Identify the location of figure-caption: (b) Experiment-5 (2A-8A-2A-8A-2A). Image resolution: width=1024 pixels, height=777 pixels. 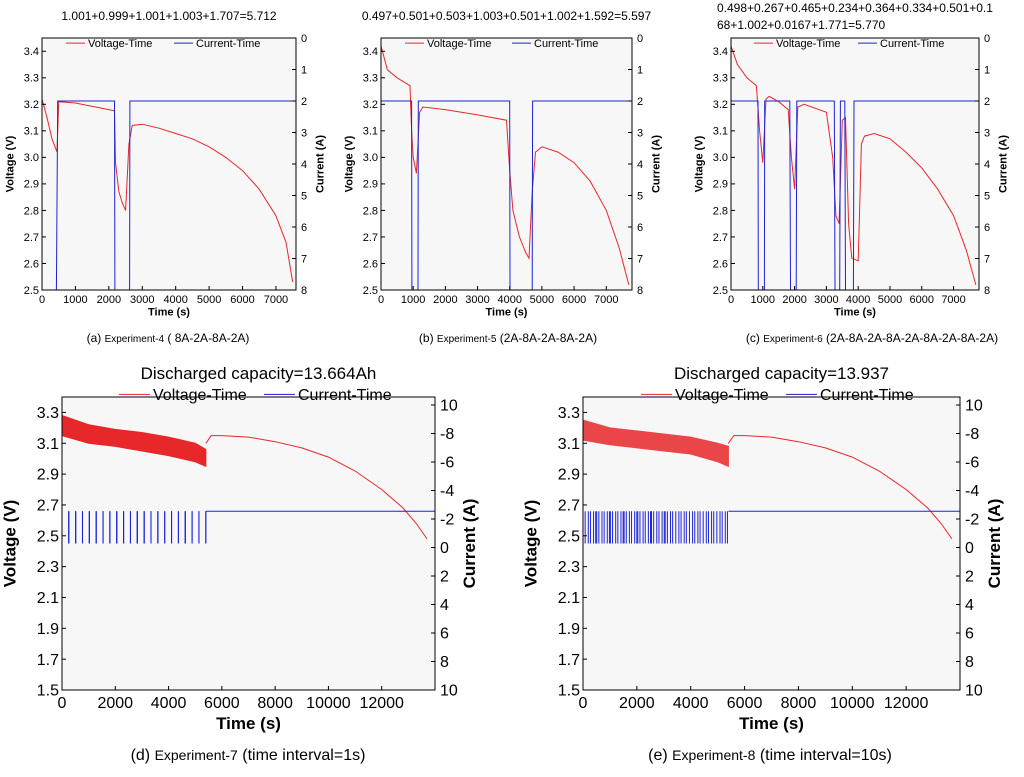
(508, 338).